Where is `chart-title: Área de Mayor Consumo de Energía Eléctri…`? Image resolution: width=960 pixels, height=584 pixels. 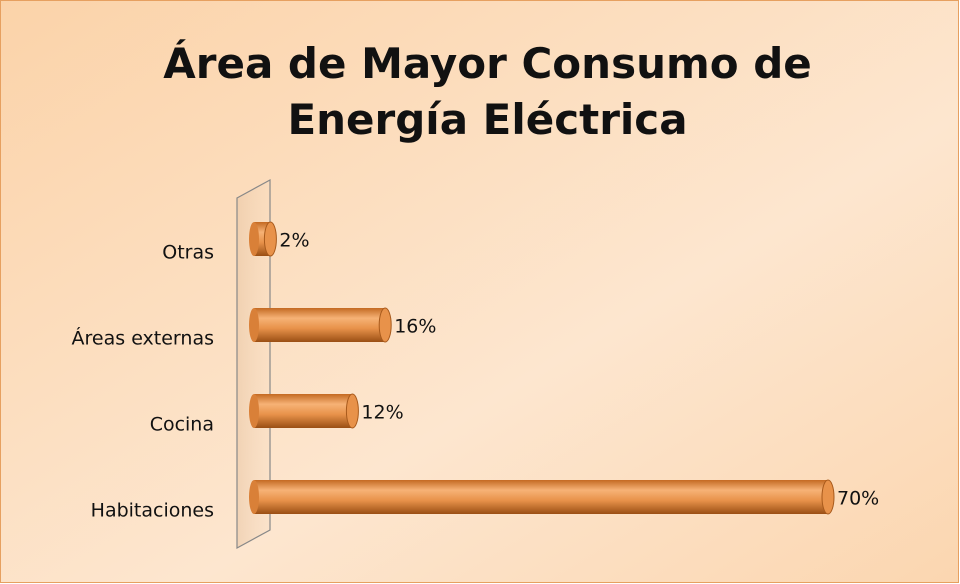
chart-title: Área de Mayor Consumo de Energía Eléctri… is located at coordinates (487, 91).